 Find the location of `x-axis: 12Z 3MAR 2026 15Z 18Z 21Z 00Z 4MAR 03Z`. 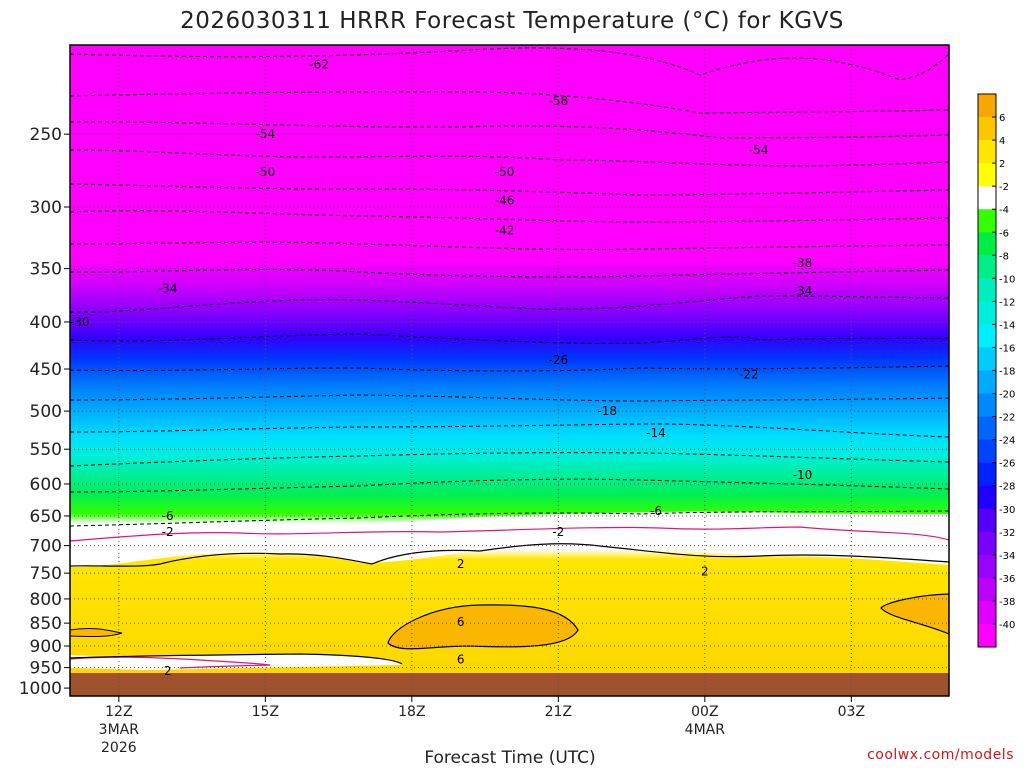

x-axis: 12Z 3MAR 2026 15Z 18Z 21Z 00Z 4MAR 03Z is located at coordinates (482, 726).